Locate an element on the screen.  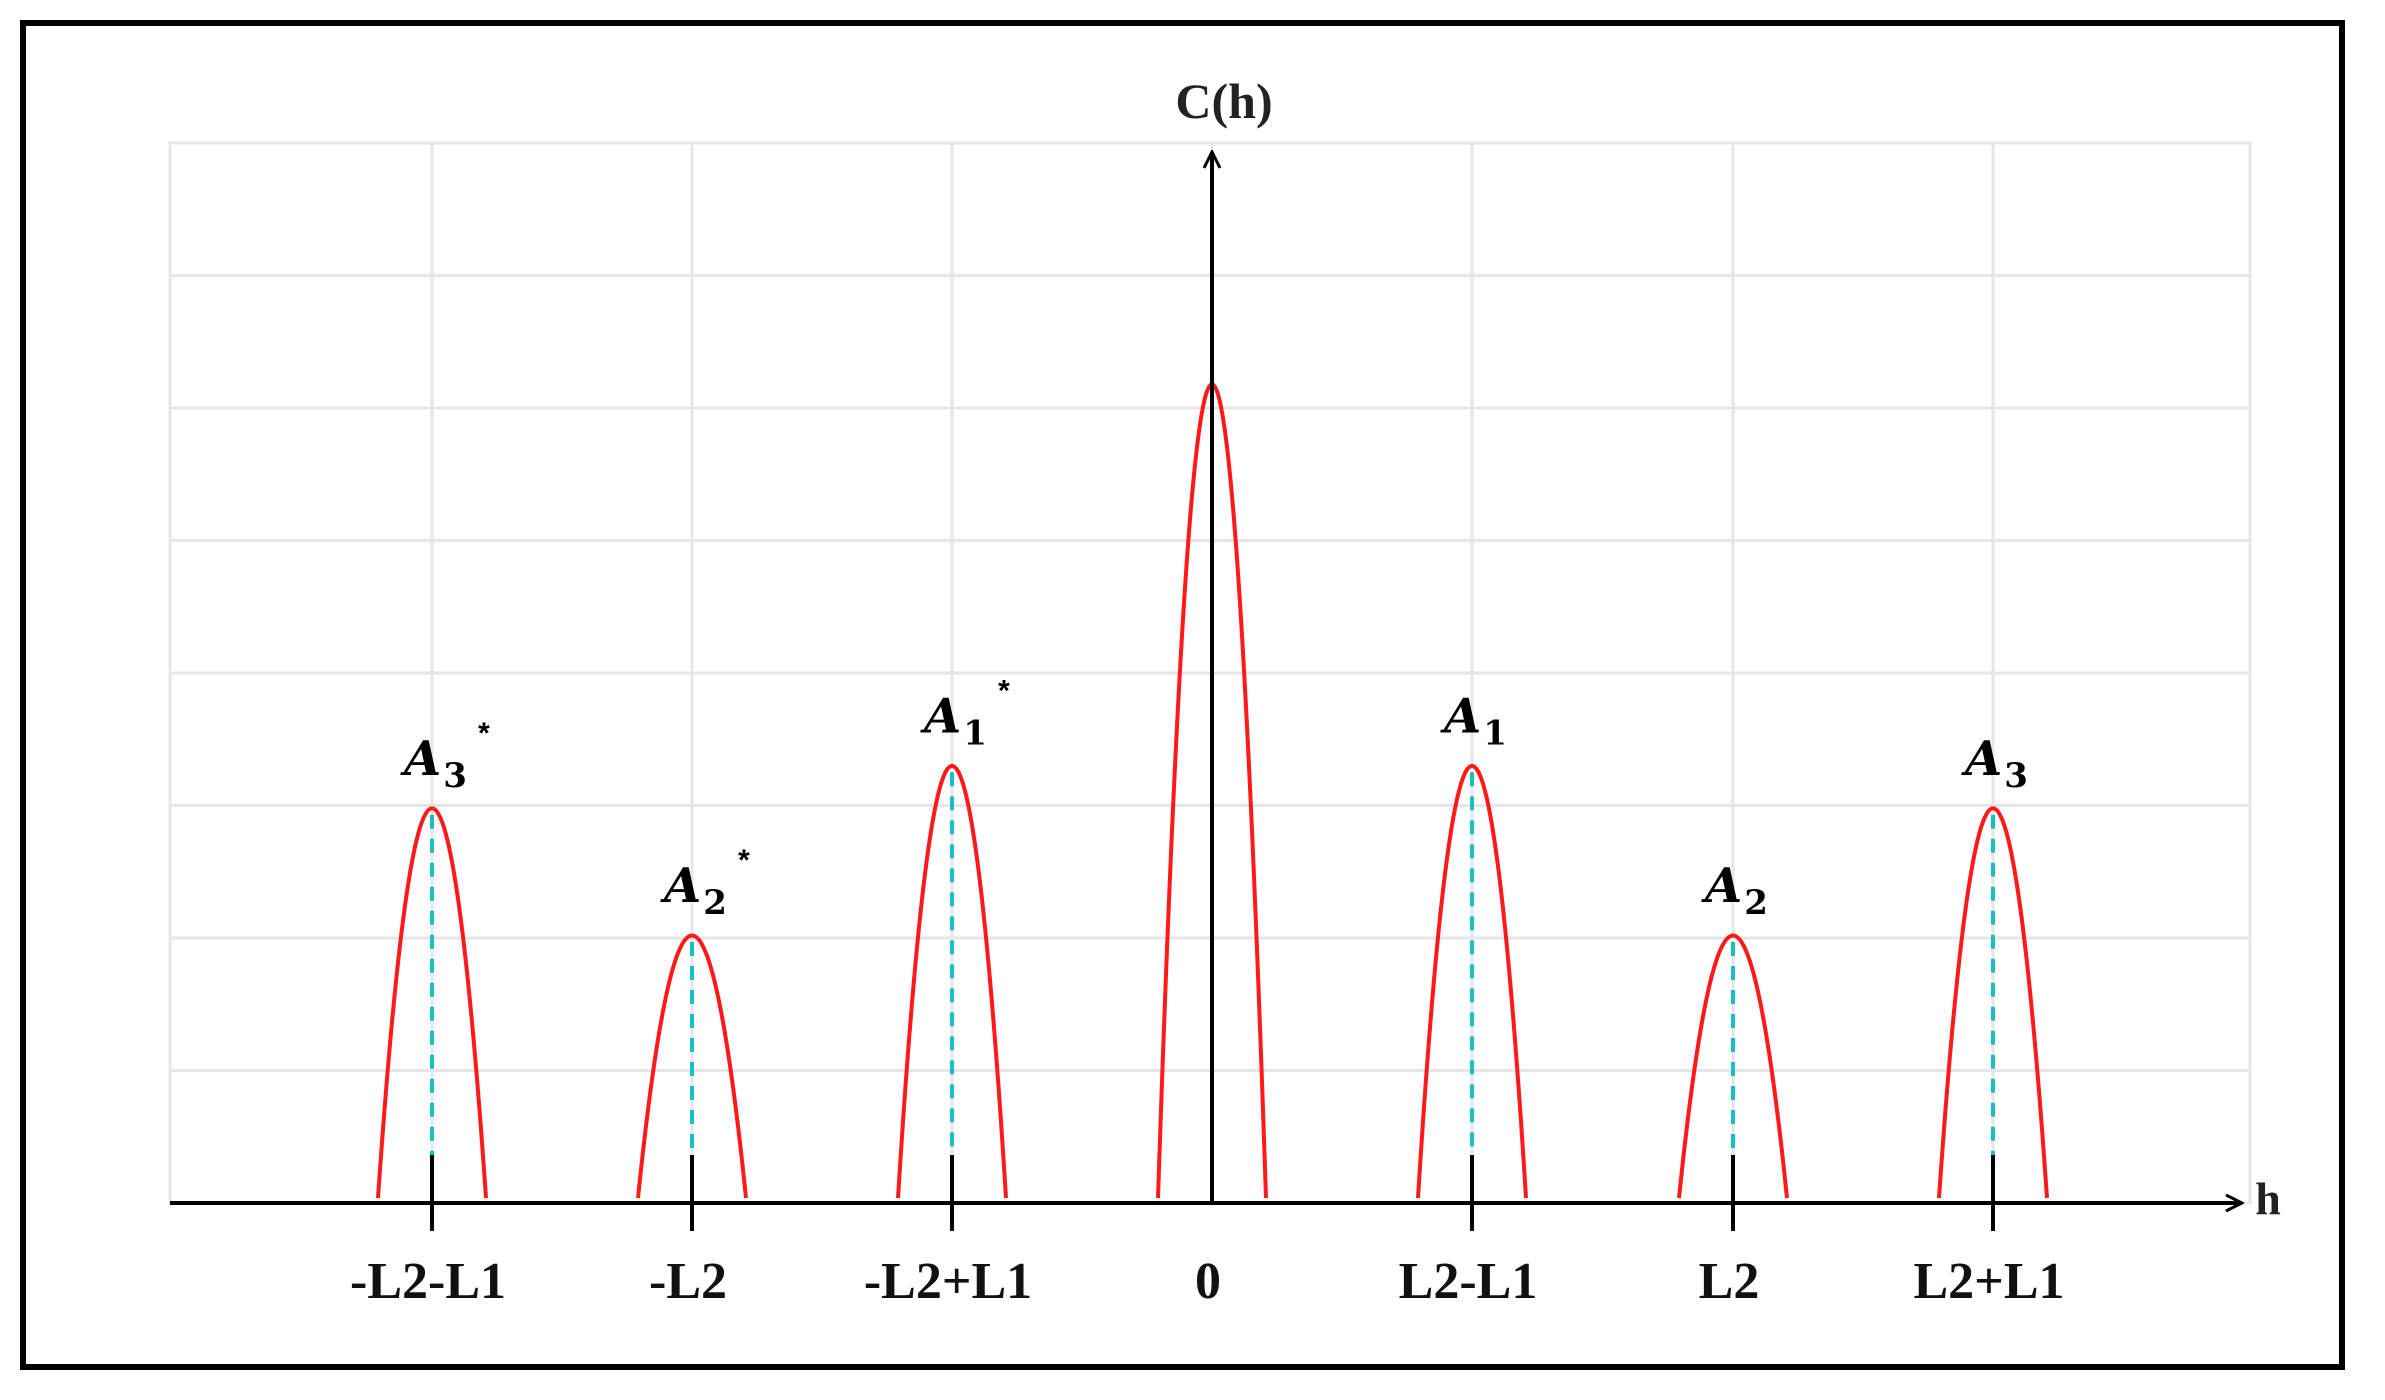
peak-label: A3 is located at coordinates (1994, 763).